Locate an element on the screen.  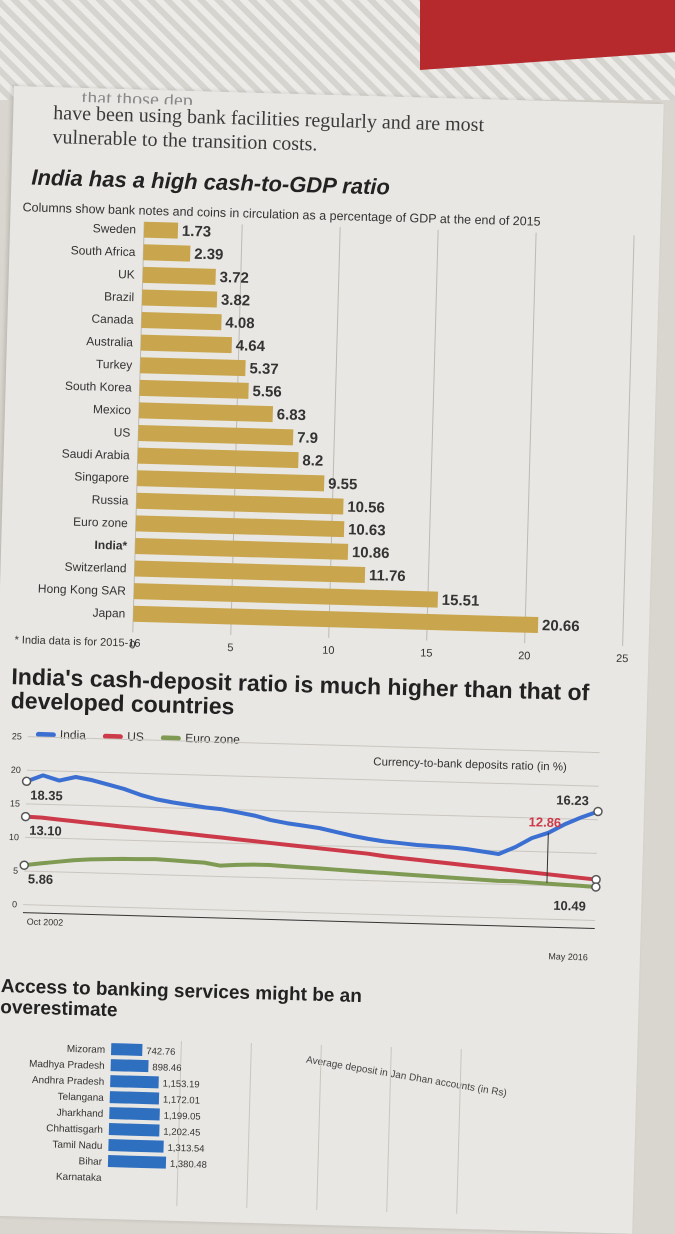
chart1-title: India has a high cash-to-GDP ratio is located at coordinates (211, 182).